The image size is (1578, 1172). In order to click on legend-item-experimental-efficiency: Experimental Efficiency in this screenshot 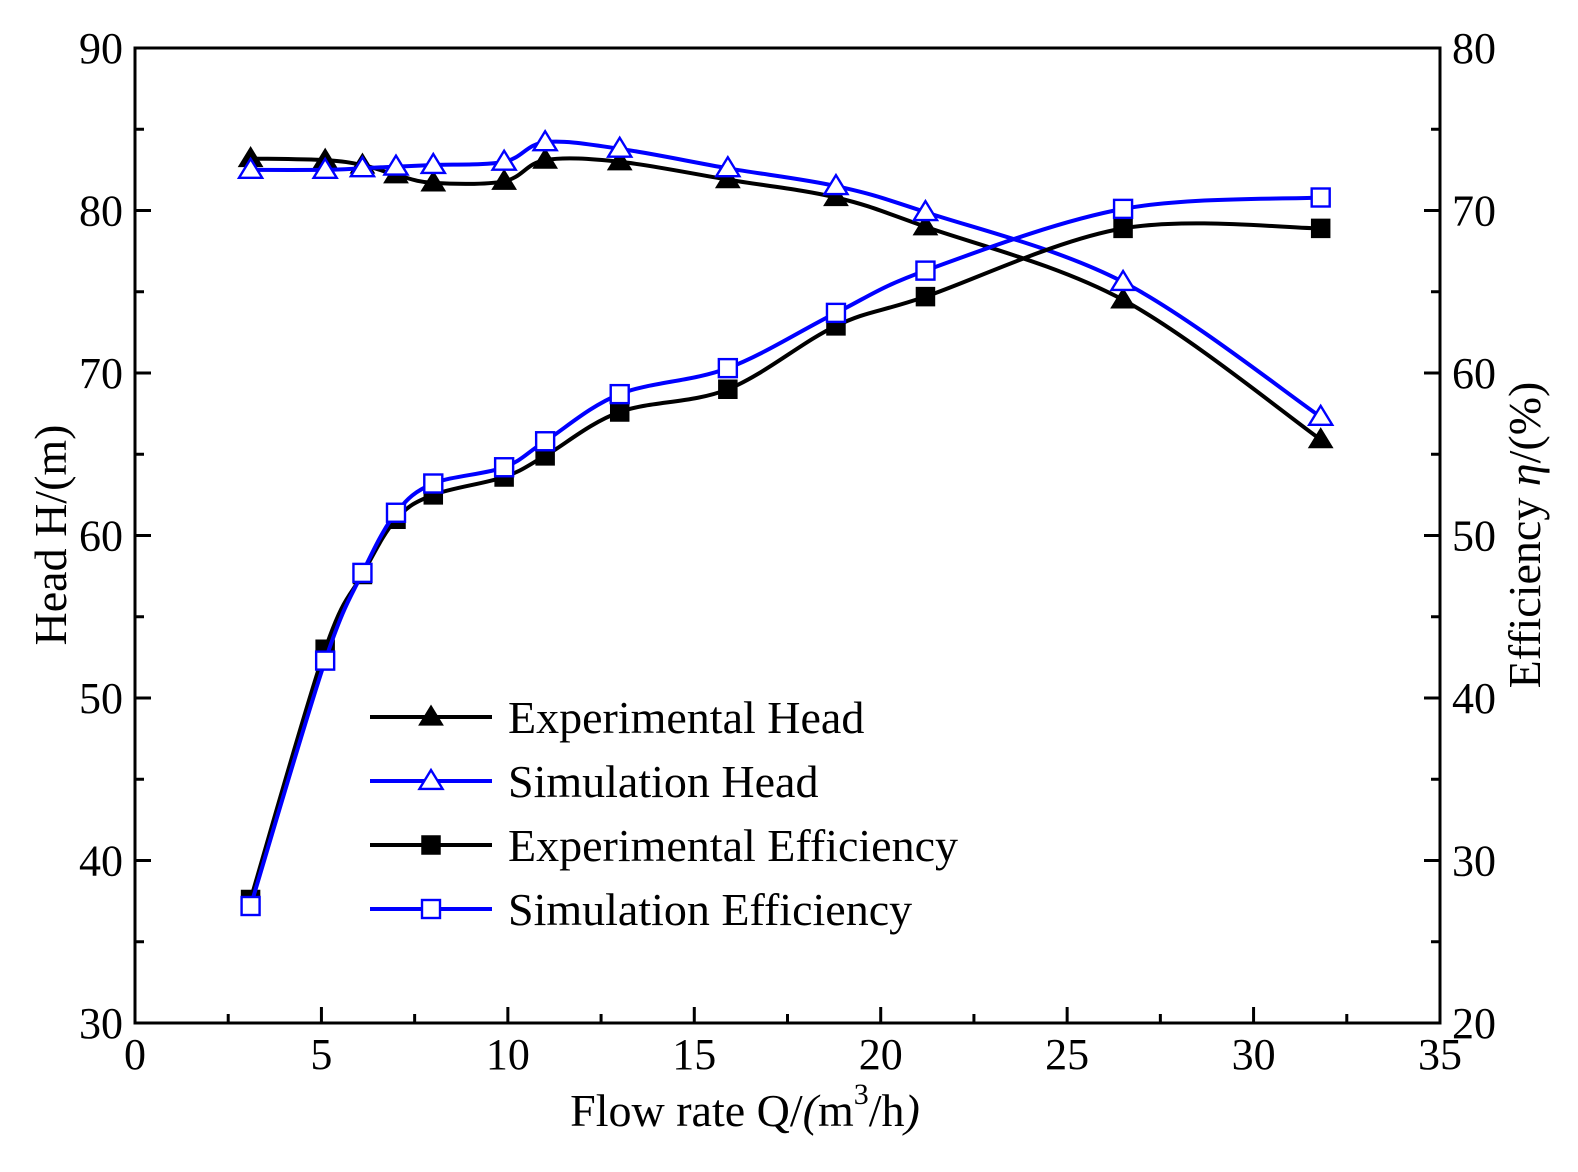, I will do `click(664, 845)`.